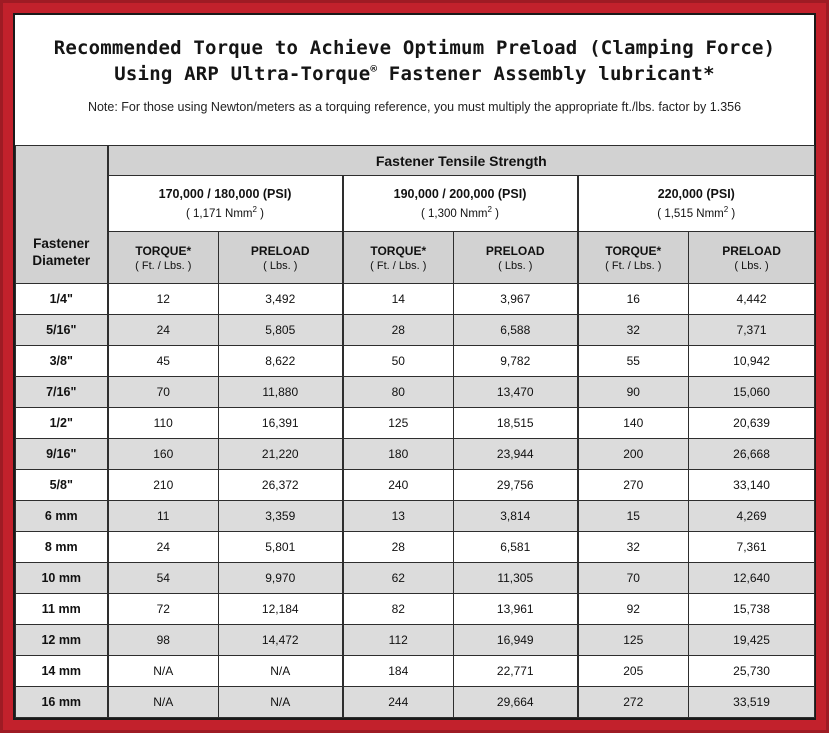 The width and height of the screenshot is (829, 733). I want to click on value-cell: 15,738, so click(751, 609).